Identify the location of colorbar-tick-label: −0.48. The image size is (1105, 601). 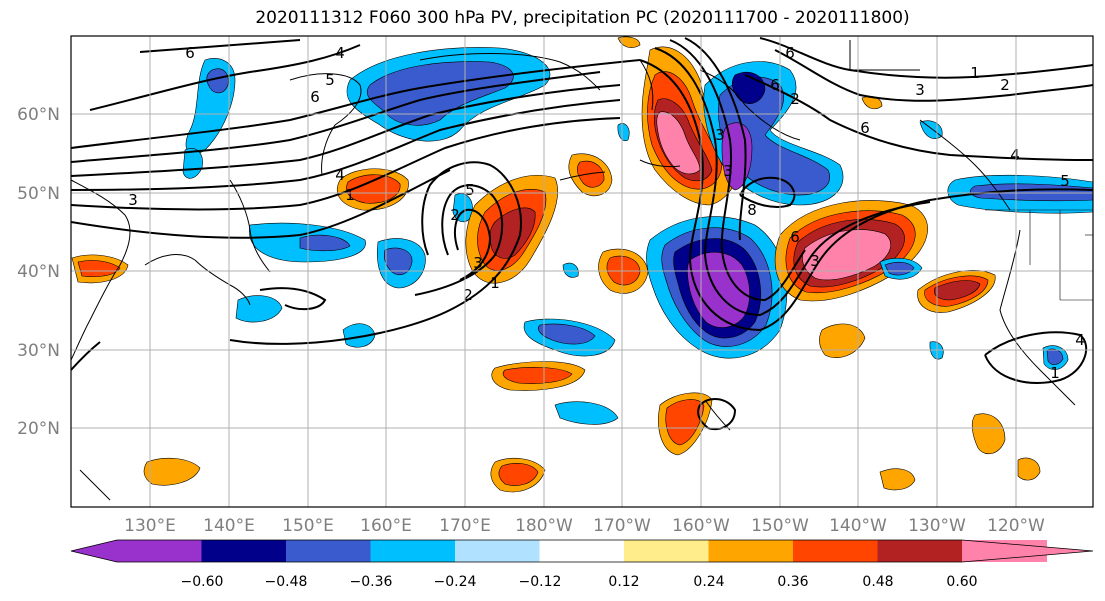
(286, 582).